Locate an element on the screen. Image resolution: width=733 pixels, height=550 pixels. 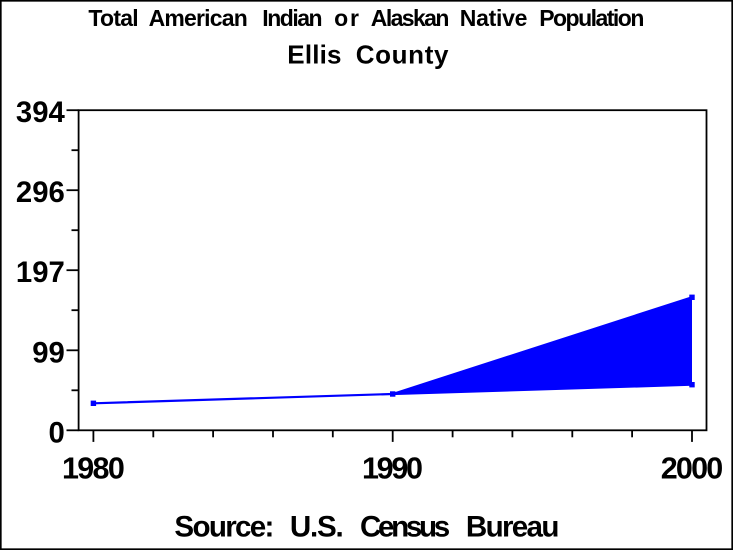
svg-text: Source: is located at coordinates (224, 526).